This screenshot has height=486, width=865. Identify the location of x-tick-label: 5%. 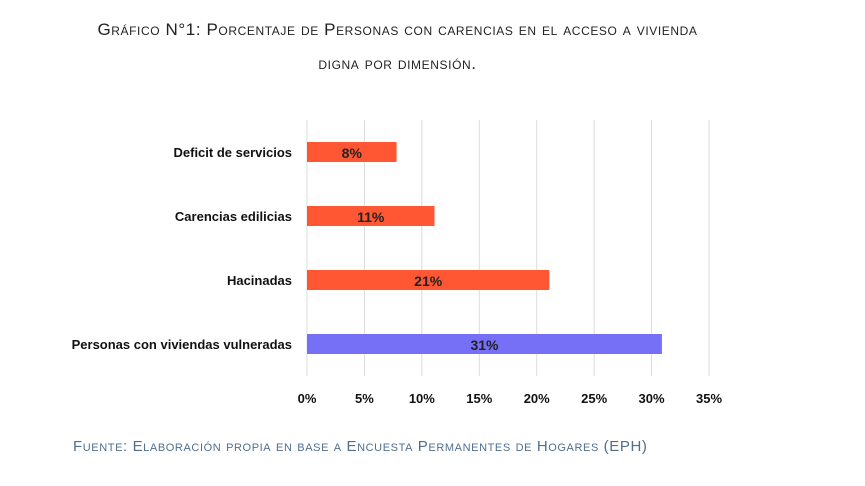
(364, 398).